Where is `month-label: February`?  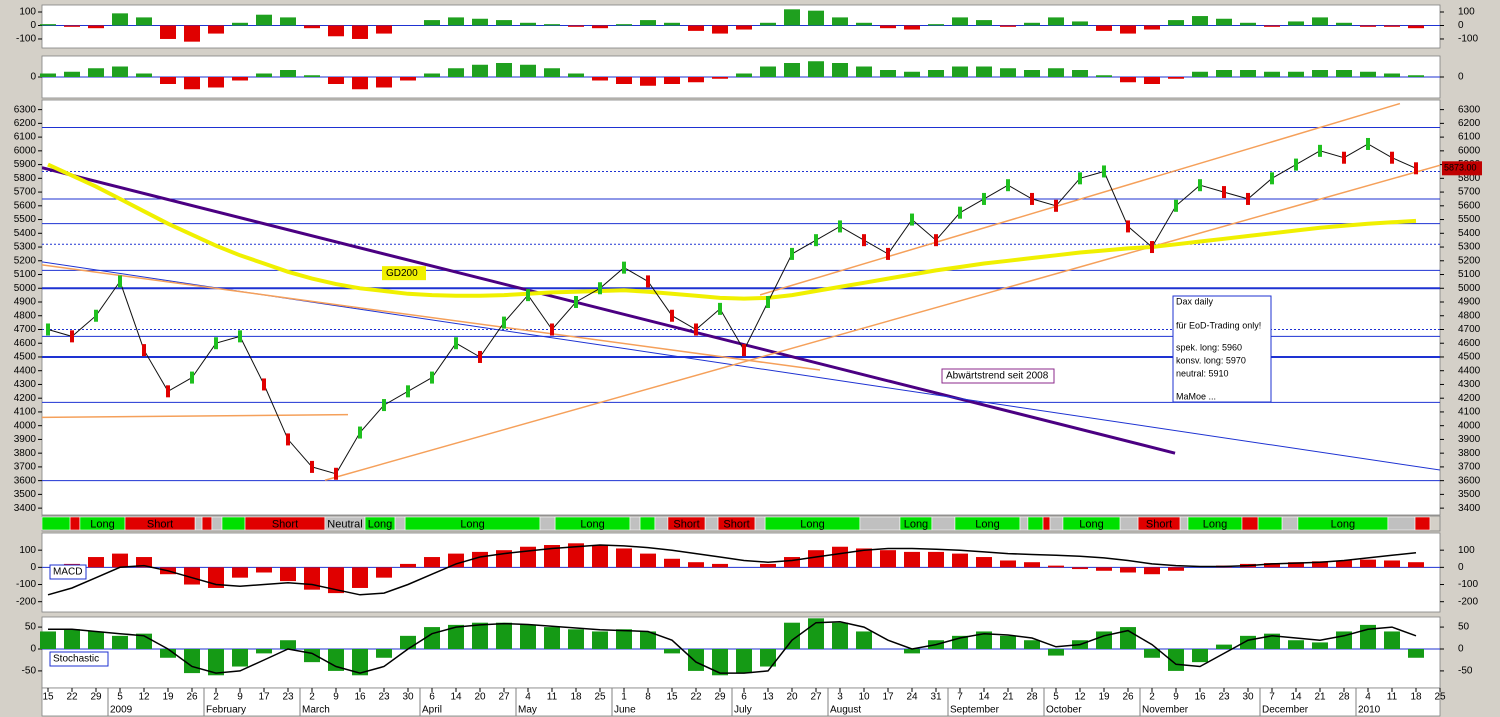 month-label: February is located at coordinates (226, 710).